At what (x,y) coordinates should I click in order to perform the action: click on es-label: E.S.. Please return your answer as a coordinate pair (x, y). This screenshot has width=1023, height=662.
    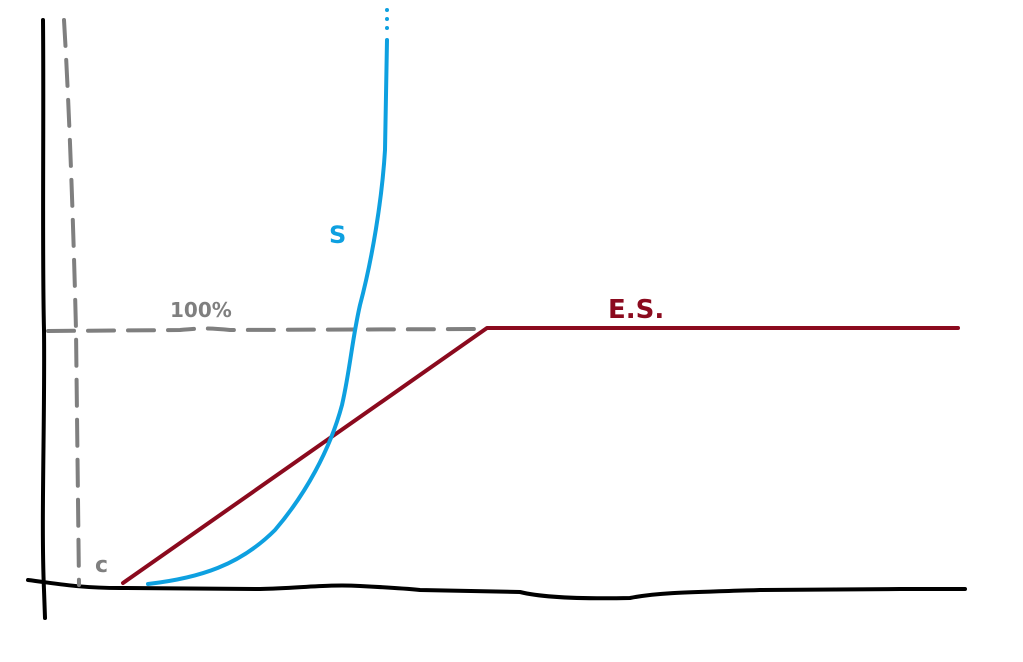
    Looking at the image, I should click on (636, 310).